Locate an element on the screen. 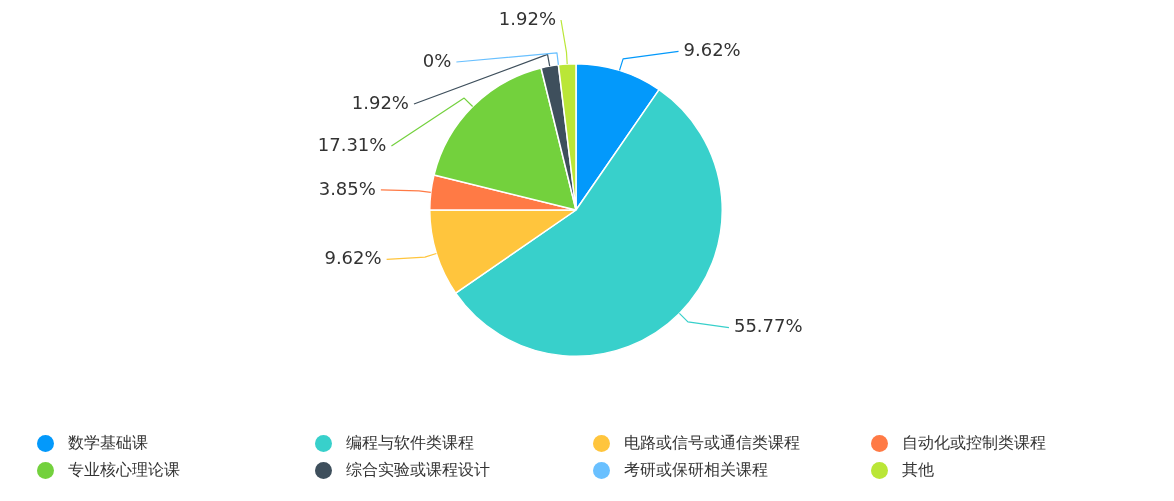  legend-label: 电路或信号或通信类课程 is located at coordinates (712, 443).